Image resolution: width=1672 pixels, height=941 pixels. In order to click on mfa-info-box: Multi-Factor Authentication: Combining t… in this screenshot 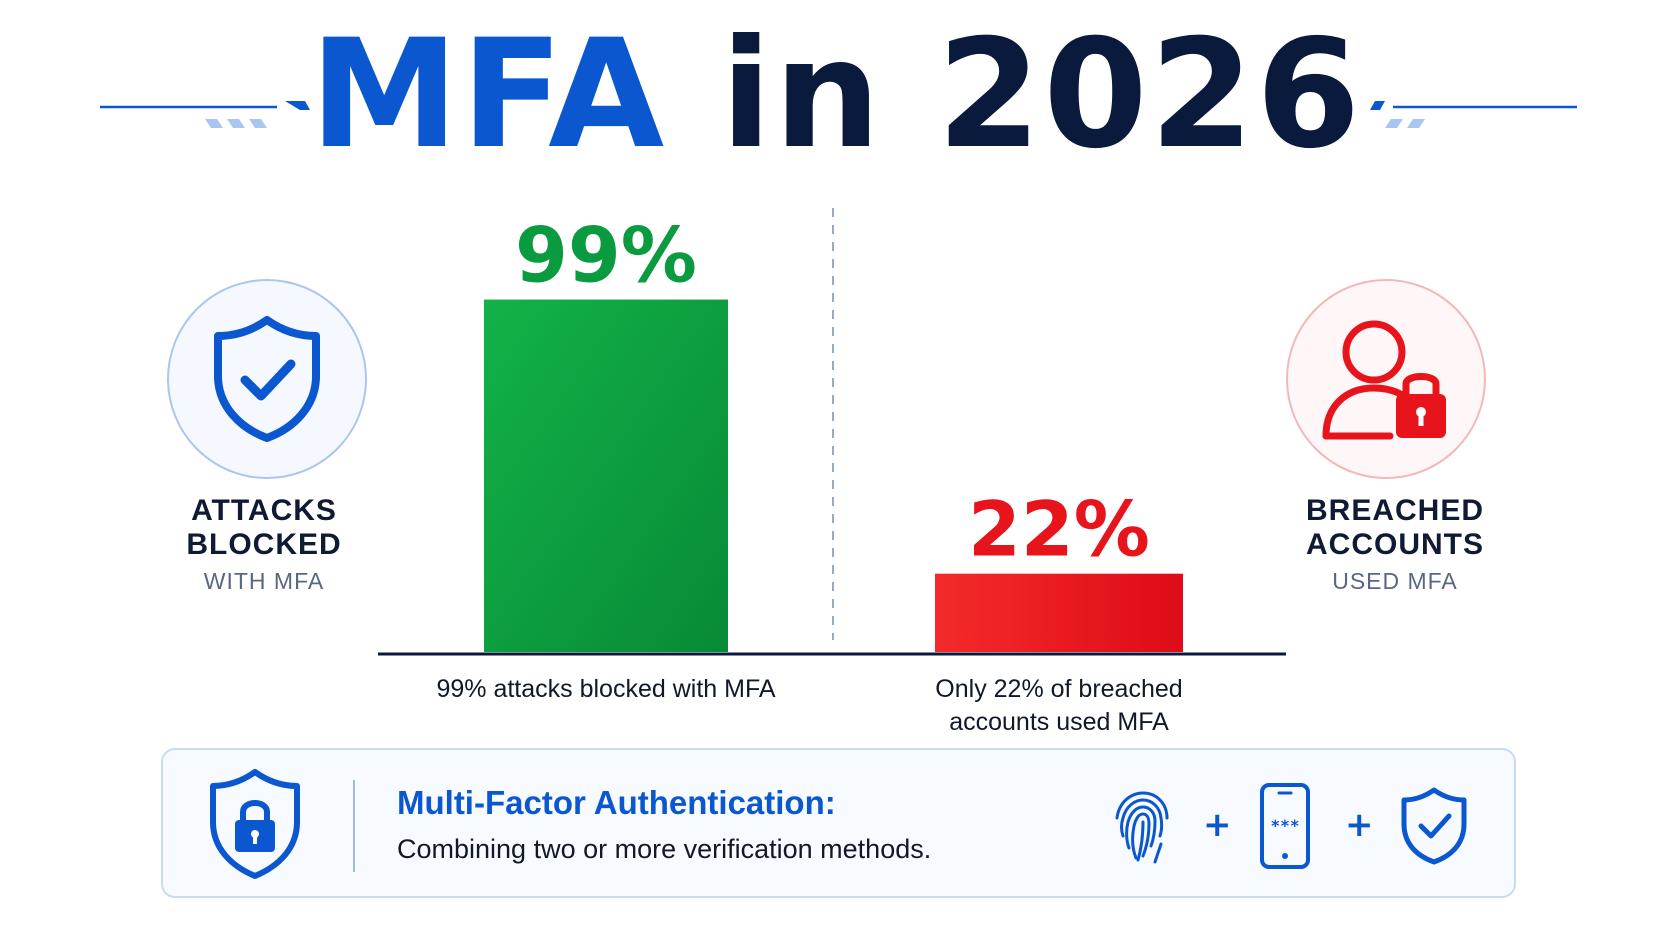, I will do `click(838, 823)`.